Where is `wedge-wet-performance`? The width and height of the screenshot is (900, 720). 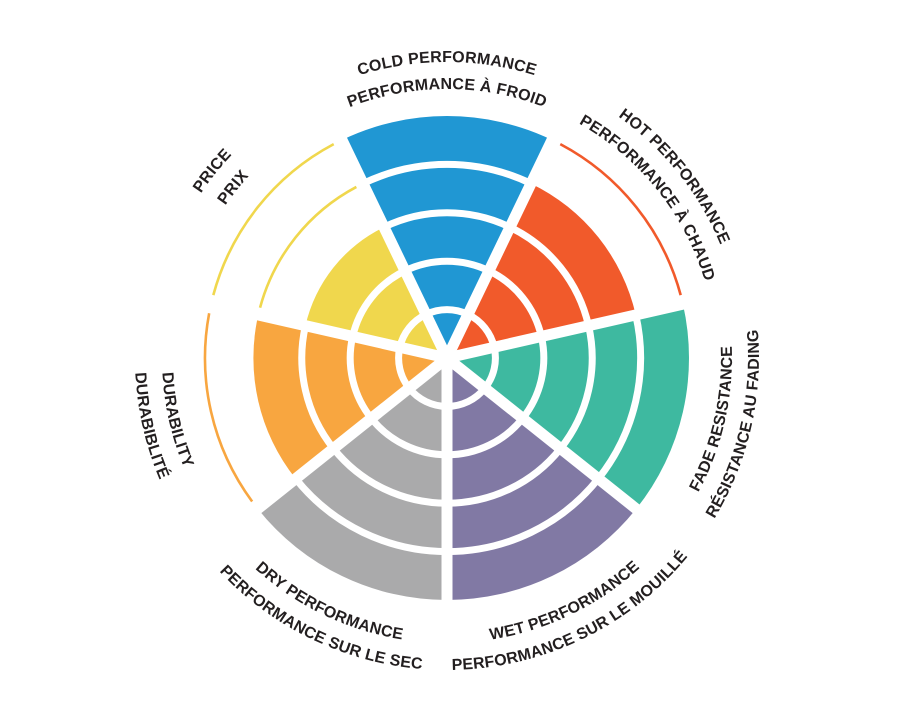
wedge-wet-performance is located at coordinates (542, 479).